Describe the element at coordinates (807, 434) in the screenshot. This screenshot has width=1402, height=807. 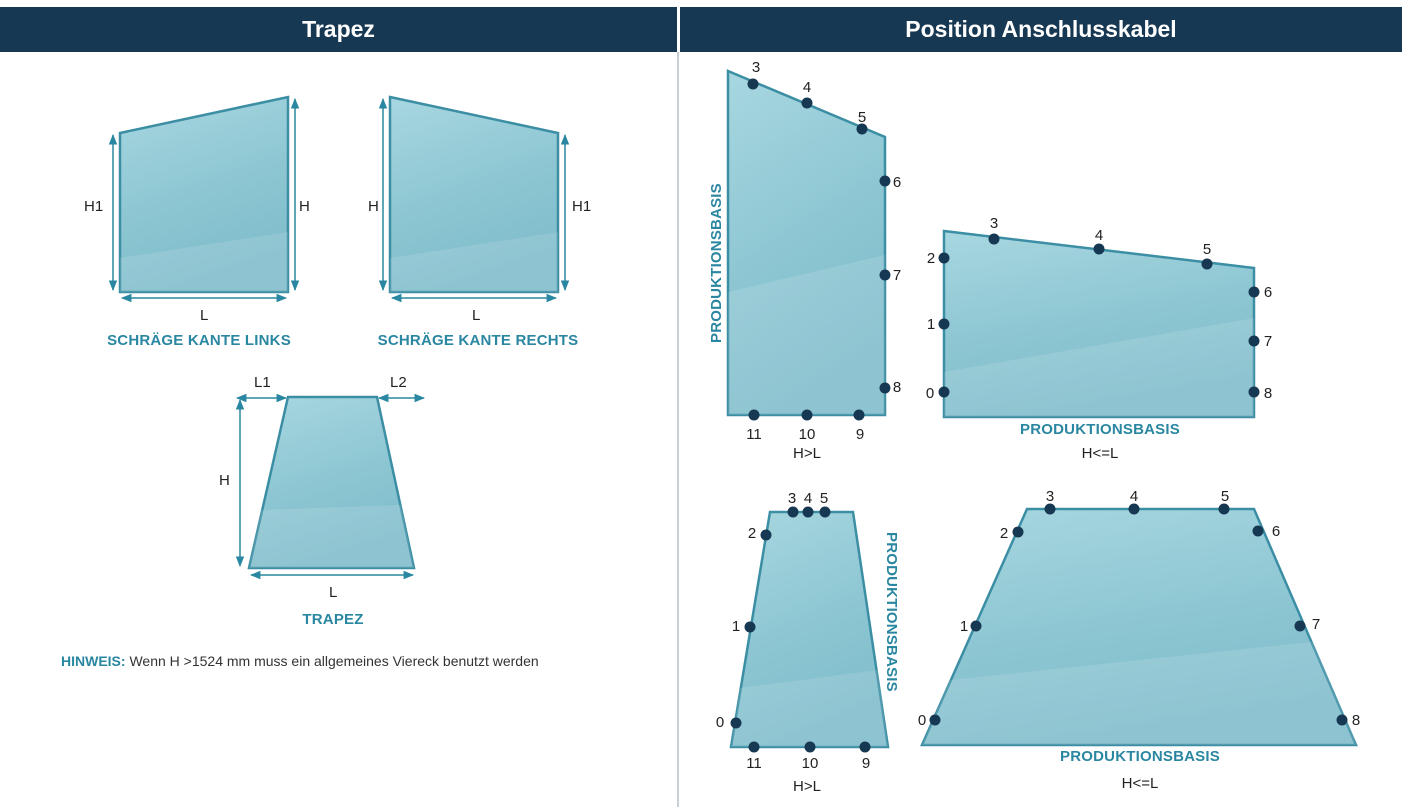
I see `cable-position-label-10: 10` at that location.